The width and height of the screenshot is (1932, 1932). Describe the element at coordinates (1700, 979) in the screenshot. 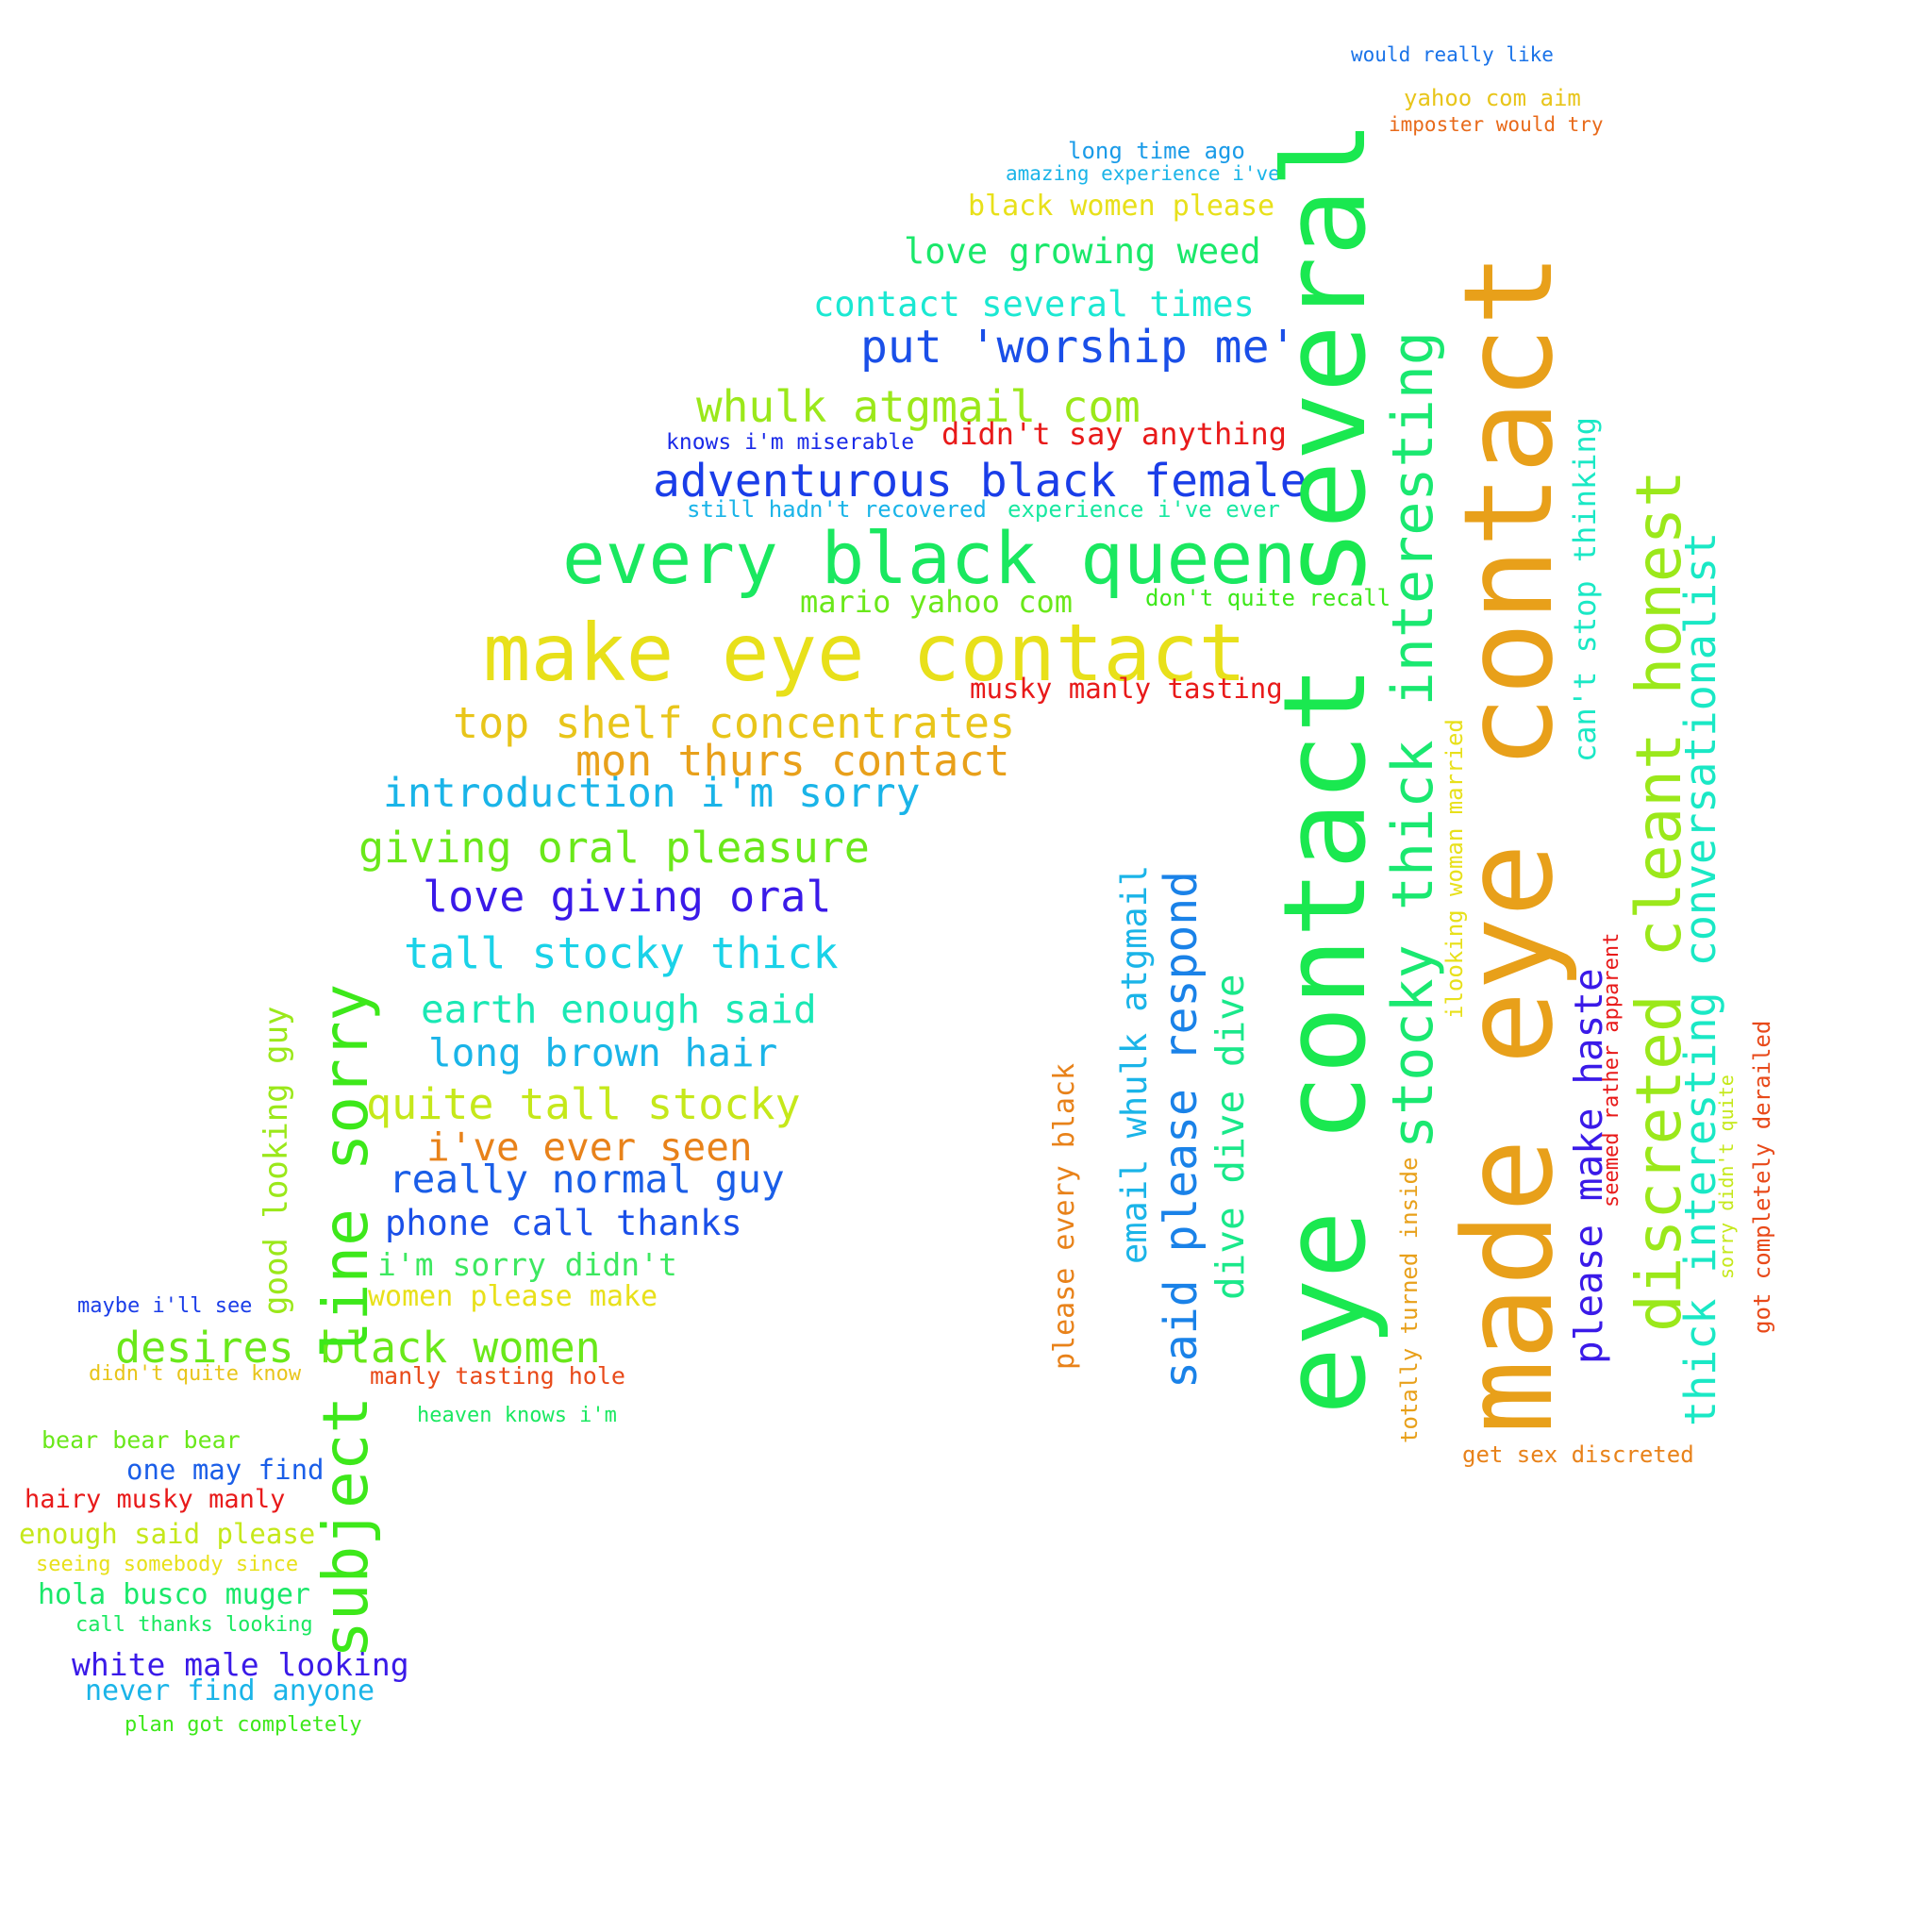

I see `phrase-thick-interesting-conversationalist: thick interesting conversationalist` at that location.